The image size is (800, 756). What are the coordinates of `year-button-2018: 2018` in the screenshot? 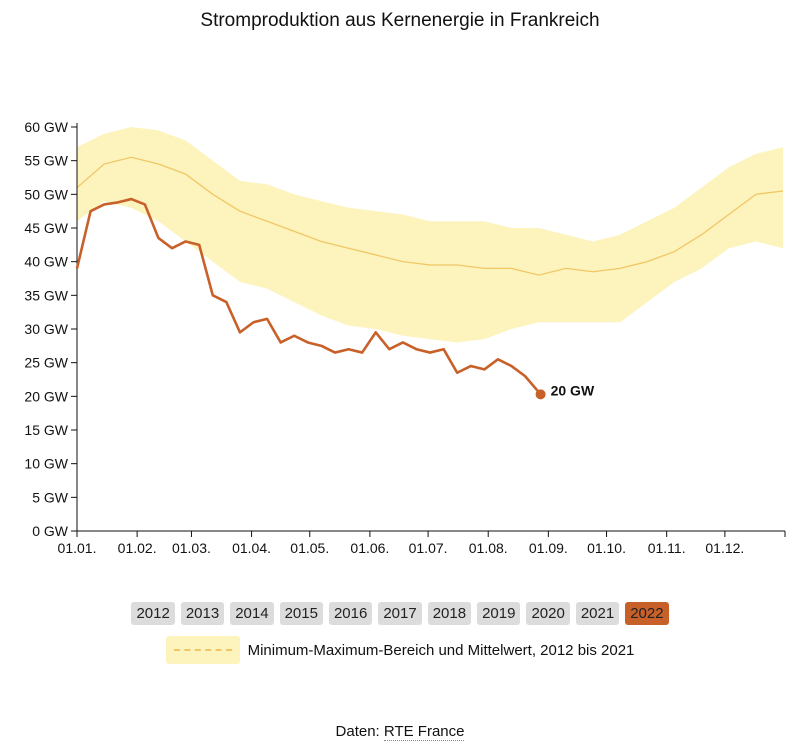 It's located at (449, 613).